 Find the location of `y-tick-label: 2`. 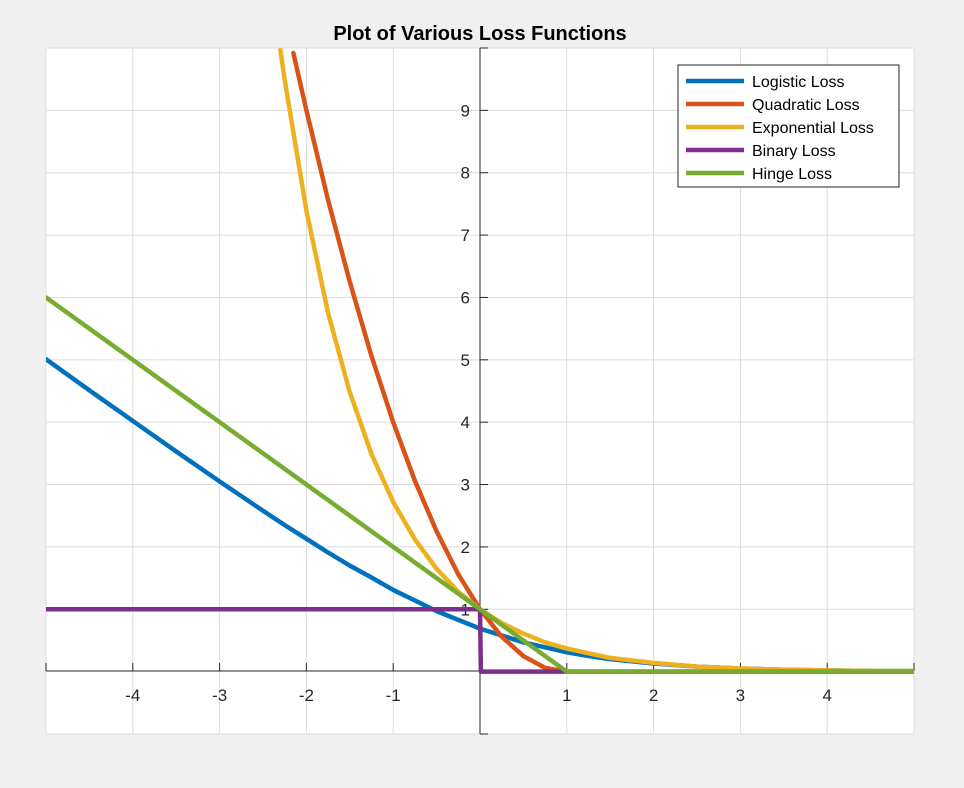

y-tick-label: 2 is located at coordinates (465, 547).